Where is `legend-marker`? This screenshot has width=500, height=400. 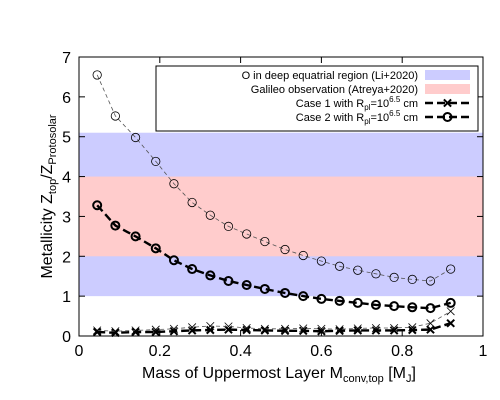
legend-marker is located at coordinates (447, 117).